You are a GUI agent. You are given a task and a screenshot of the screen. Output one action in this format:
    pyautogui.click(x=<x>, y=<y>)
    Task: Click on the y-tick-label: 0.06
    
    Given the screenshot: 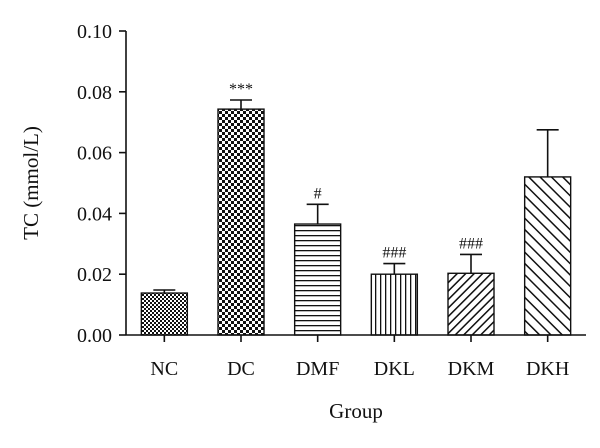 What is the action you would take?
    pyautogui.click(x=94, y=154)
    